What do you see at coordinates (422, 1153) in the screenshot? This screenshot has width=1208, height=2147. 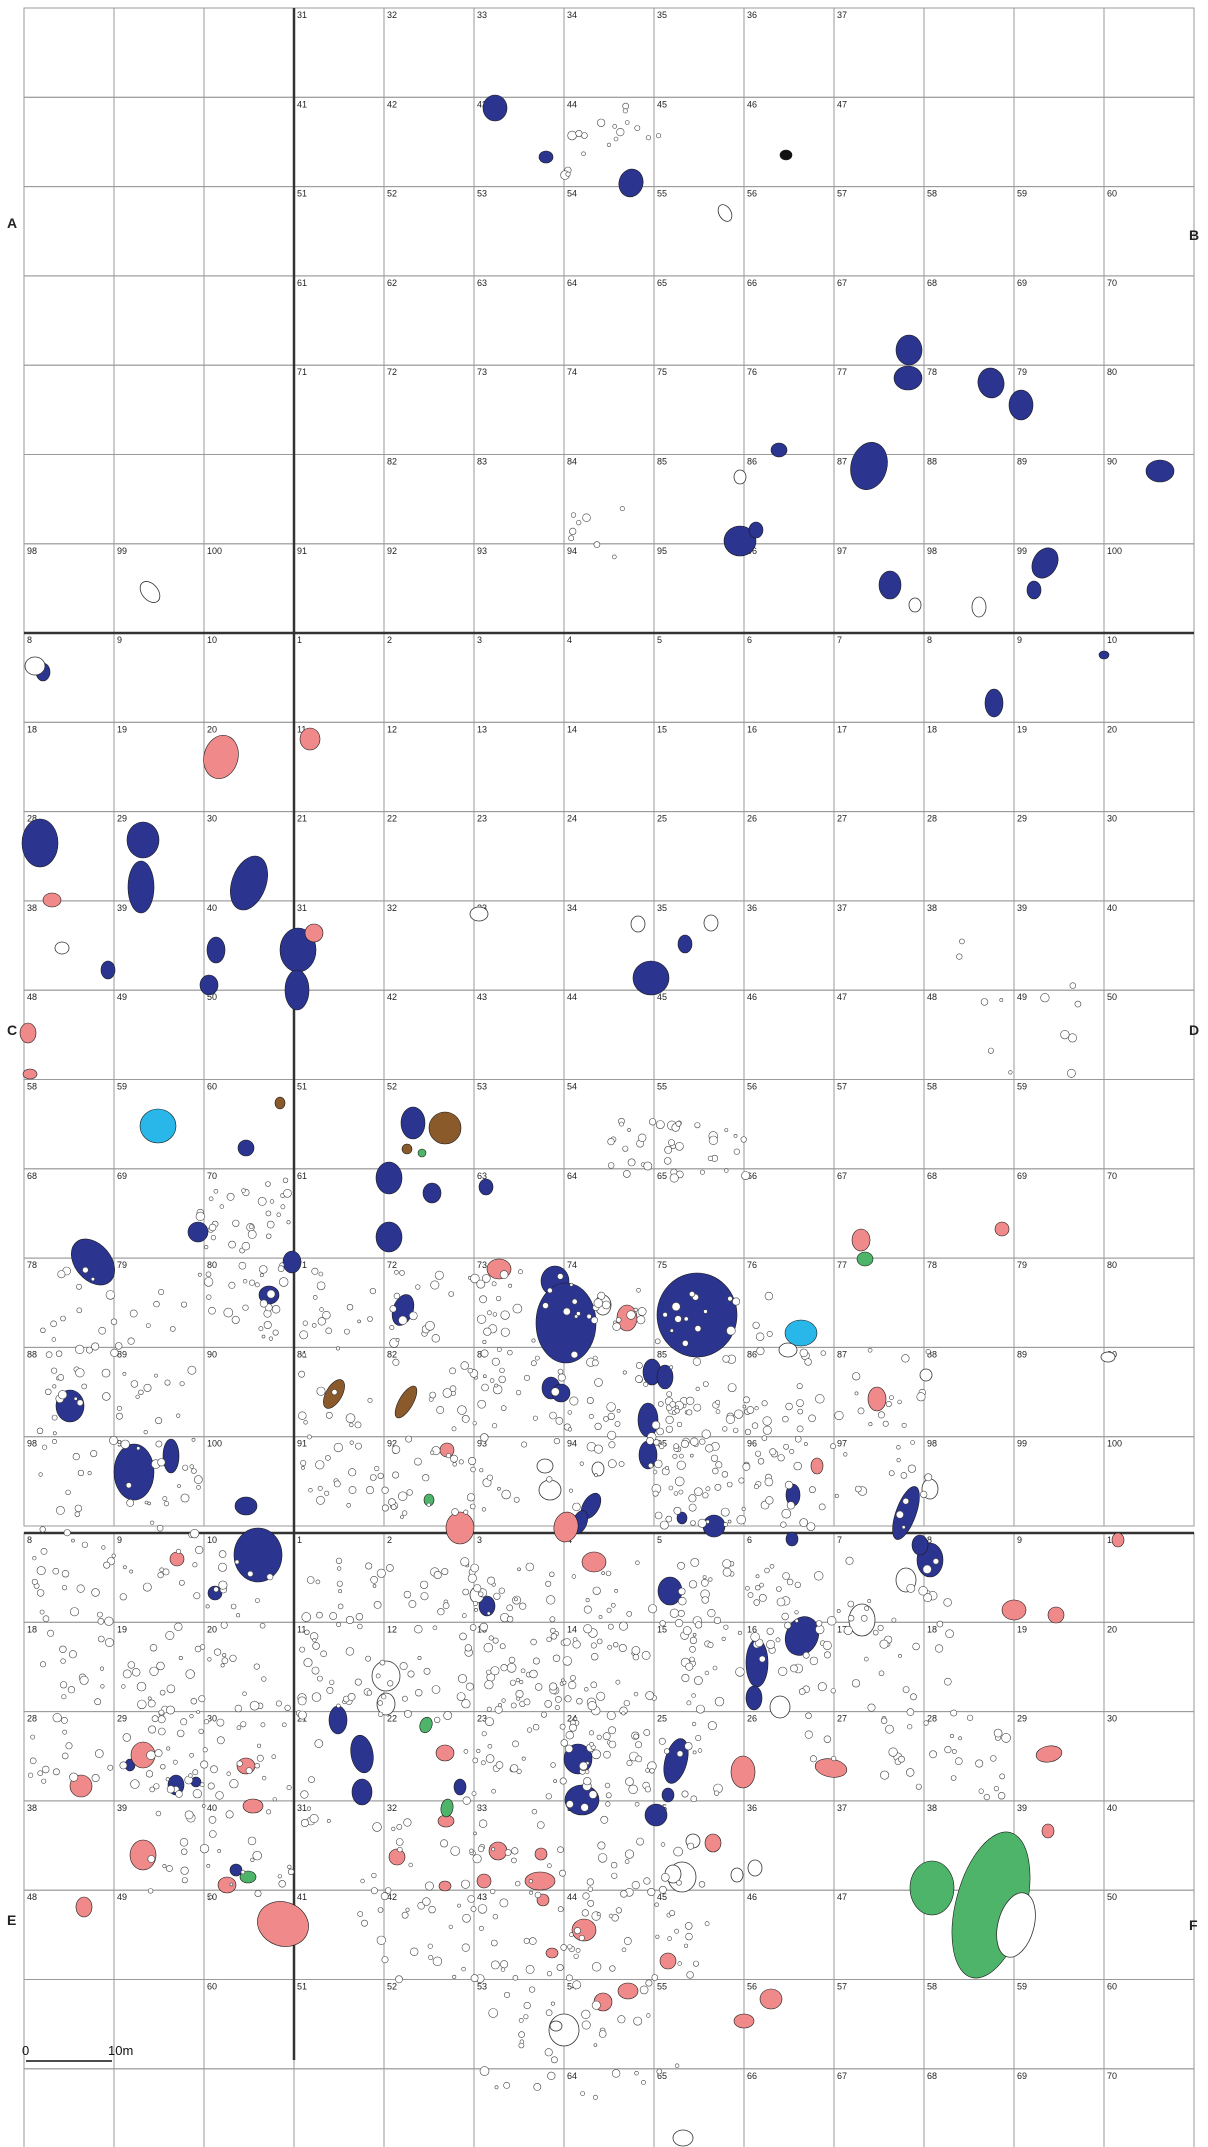 I see `feature-green` at bounding box center [422, 1153].